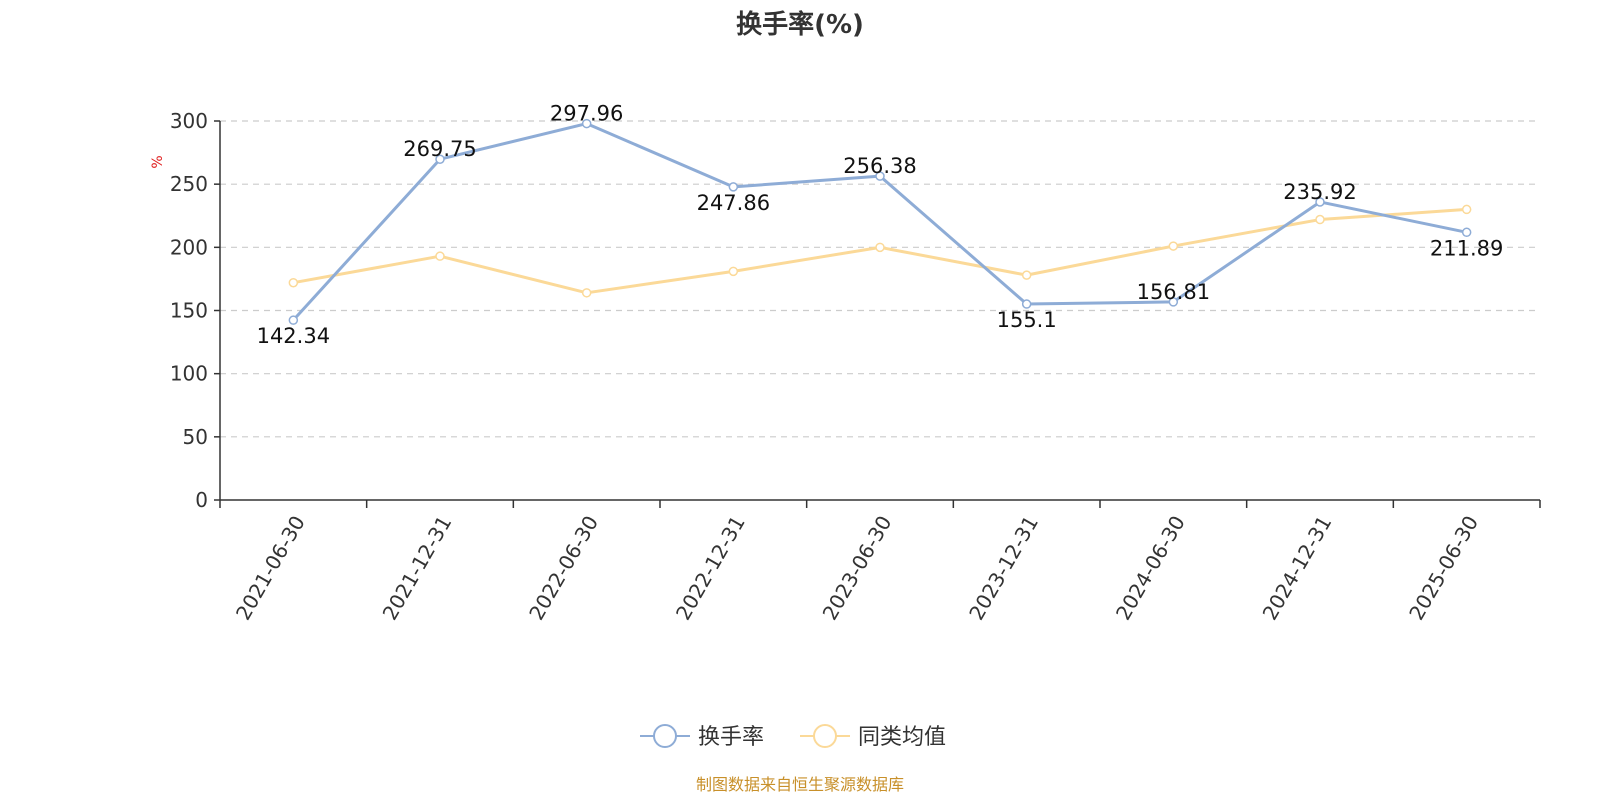 Image resolution: width=1600 pixels, height=800 pixels. I want to click on data-label: 297.96, so click(586, 114).